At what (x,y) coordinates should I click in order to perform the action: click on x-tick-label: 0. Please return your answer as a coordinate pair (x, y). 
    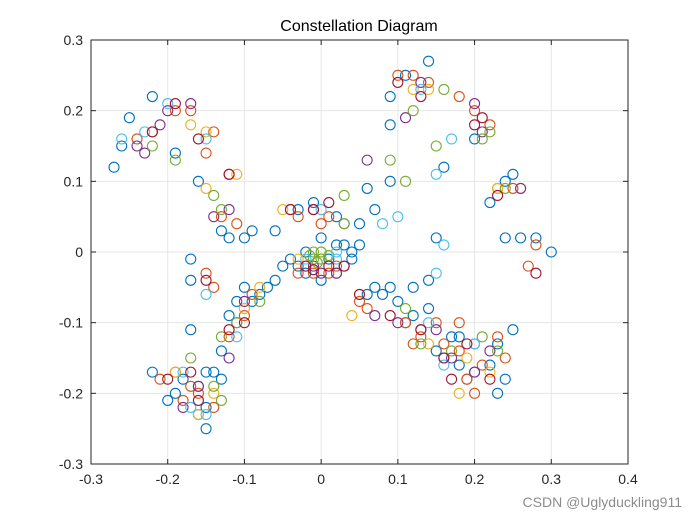
    Looking at the image, I should click on (321, 479).